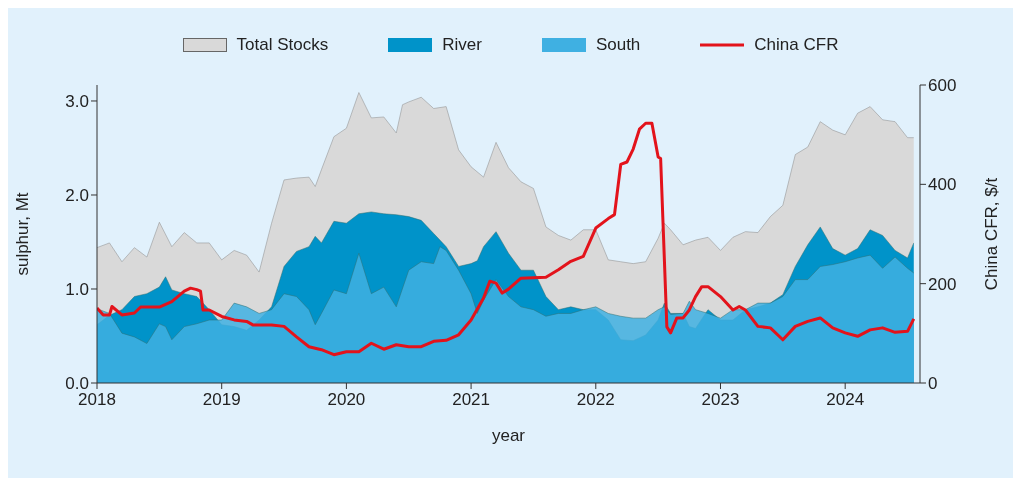  Describe the element at coordinates (462, 45) in the screenshot. I see `legend-label: River` at that location.